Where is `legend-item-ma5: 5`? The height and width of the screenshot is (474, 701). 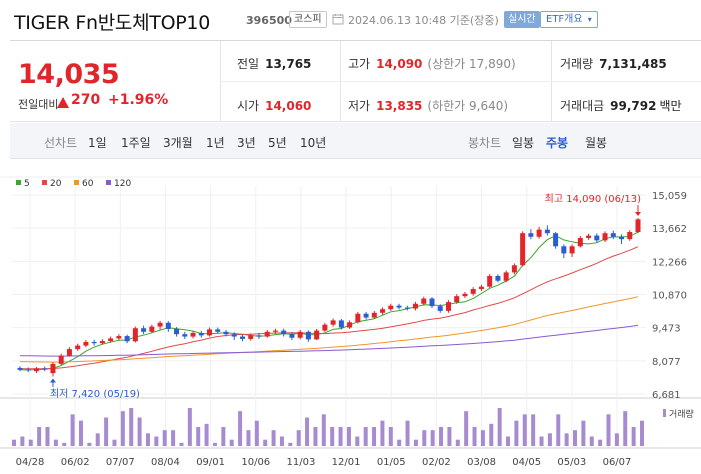 legend-item-ma5: 5 is located at coordinates (23, 184).